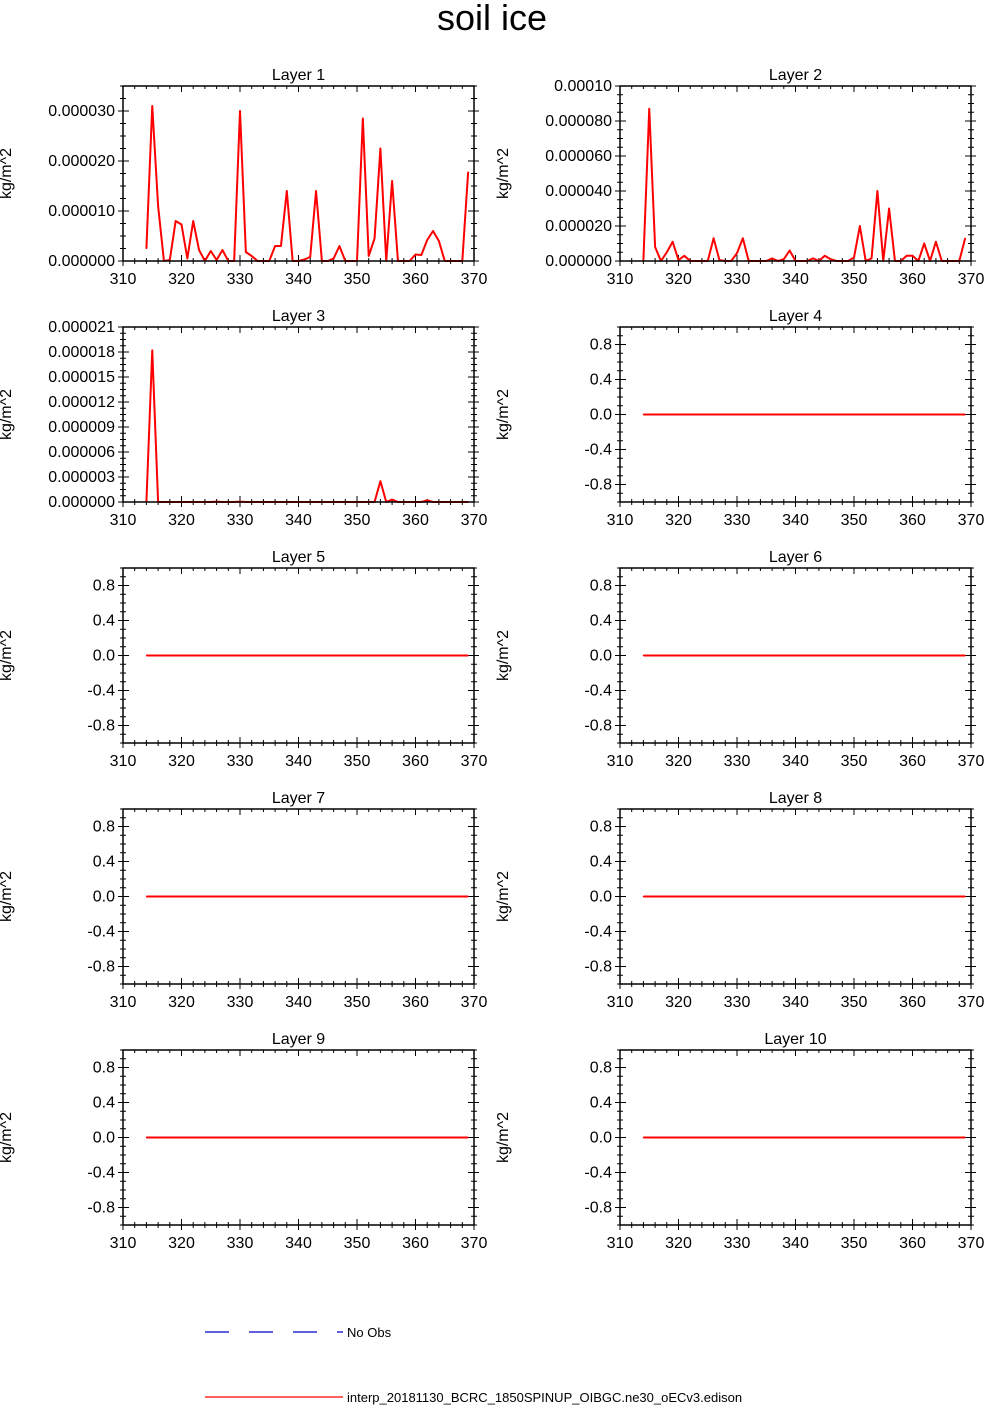 The image size is (984, 1406). Describe the element at coordinates (795, 316) in the screenshot. I see `chart-title: Layer 4` at that location.